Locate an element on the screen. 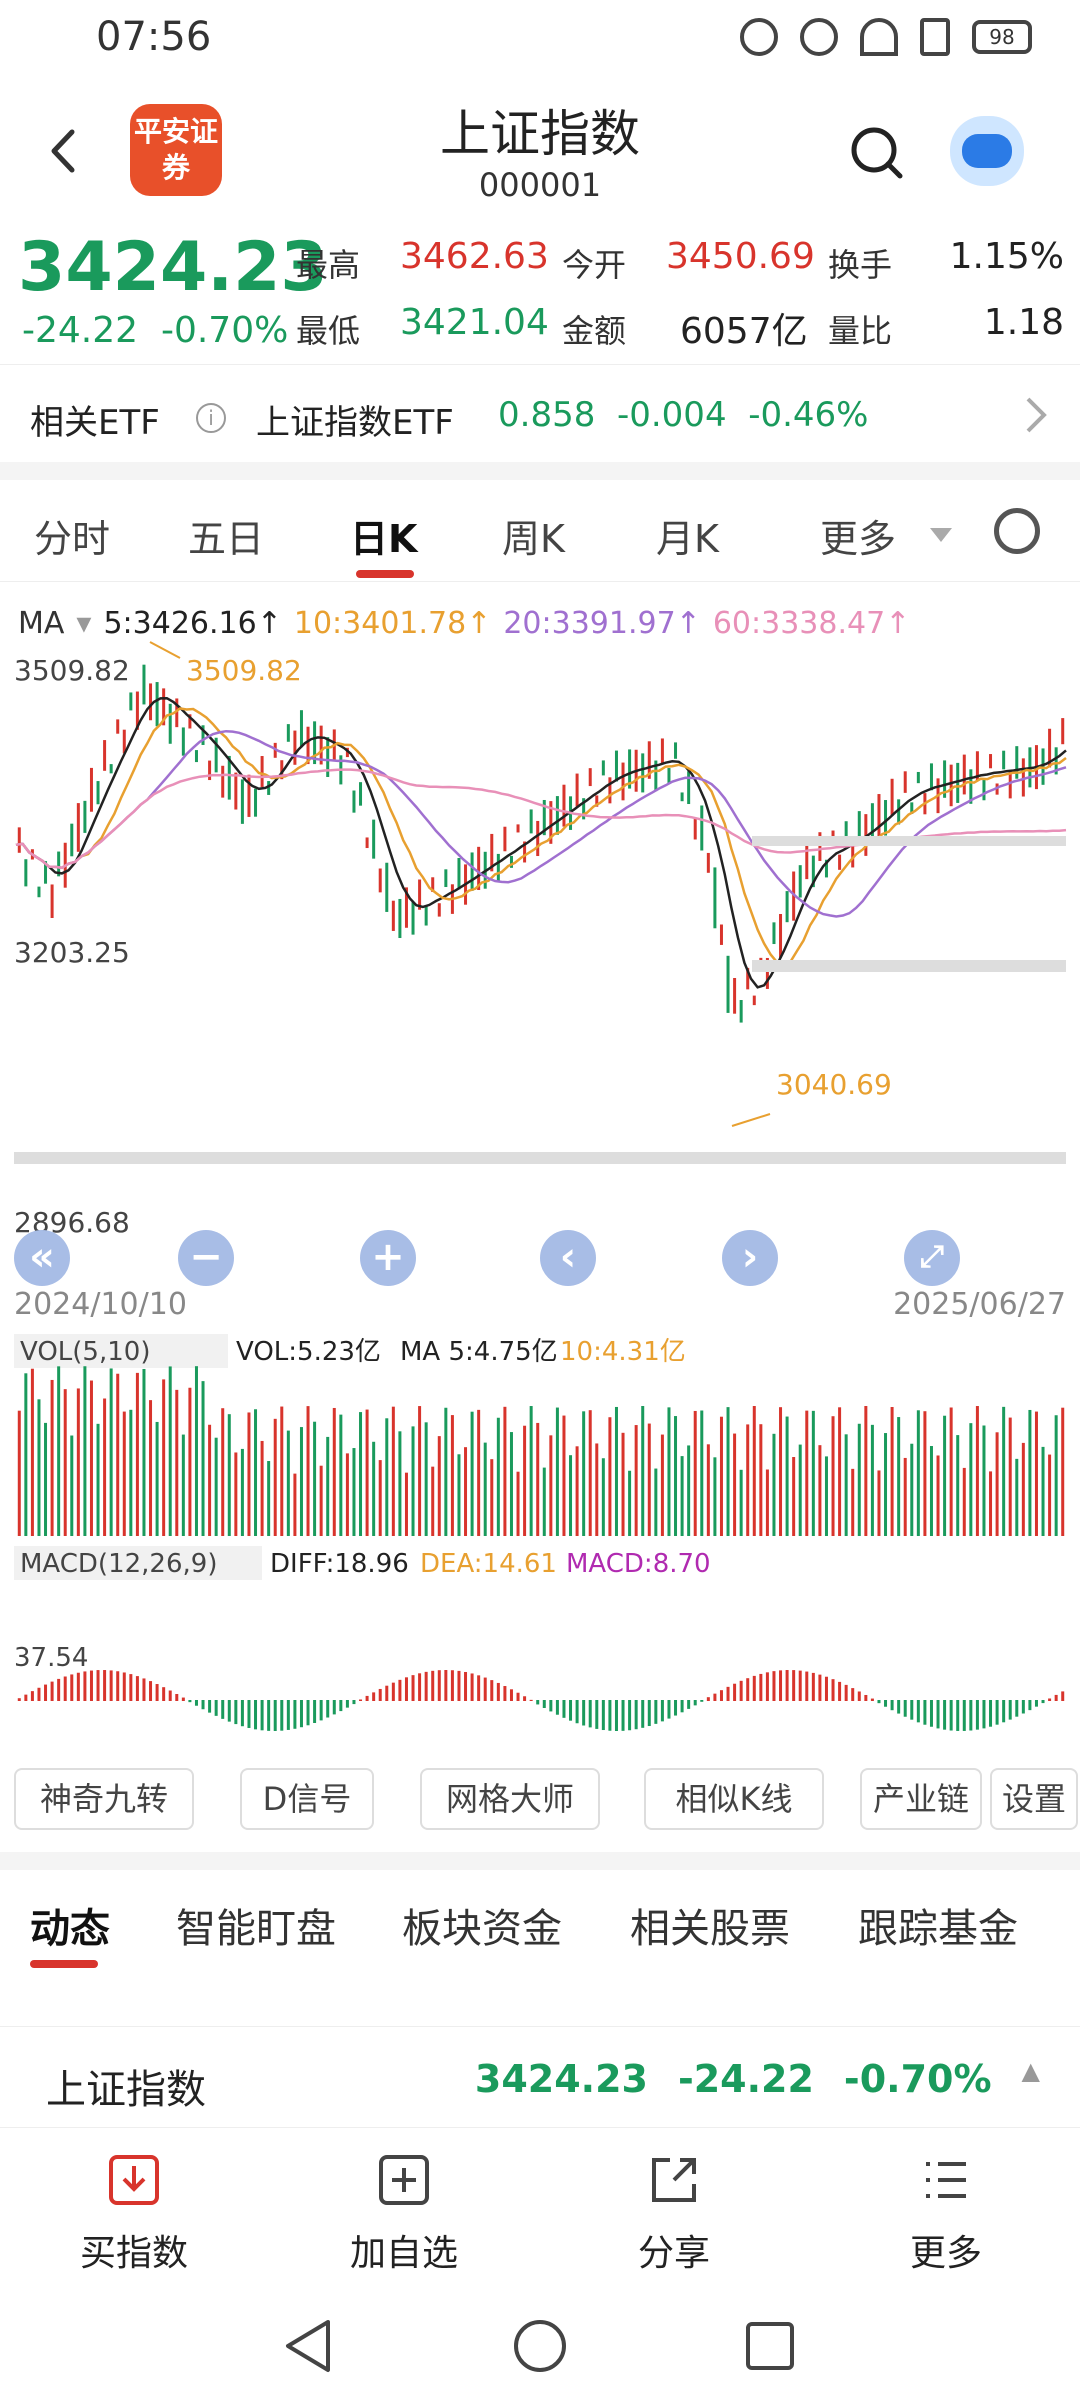 The width and height of the screenshot is (1080, 2400). subtab-related-stocks: 相关股票 is located at coordinates (710, 1929).